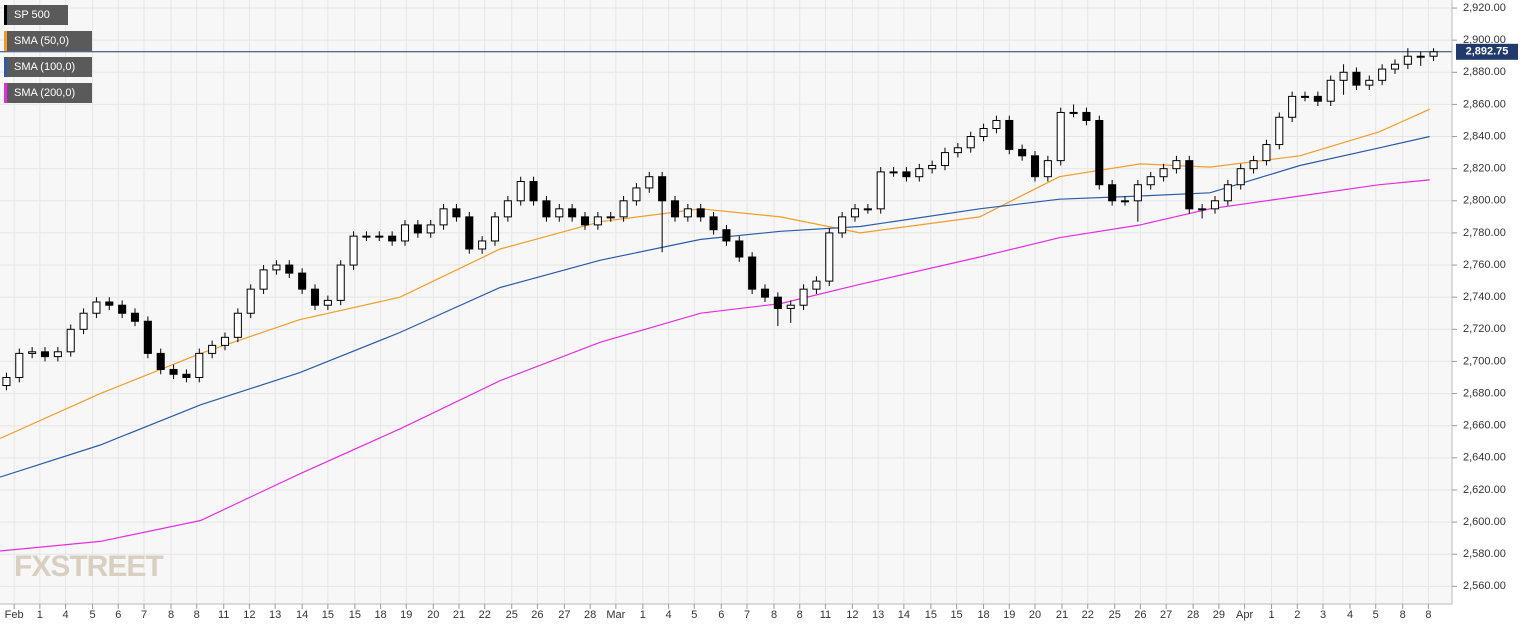 Image resolution: width=1534 pixels, height=626 pixels. I want to click on x-tick-label: 11, so click(223, 615).